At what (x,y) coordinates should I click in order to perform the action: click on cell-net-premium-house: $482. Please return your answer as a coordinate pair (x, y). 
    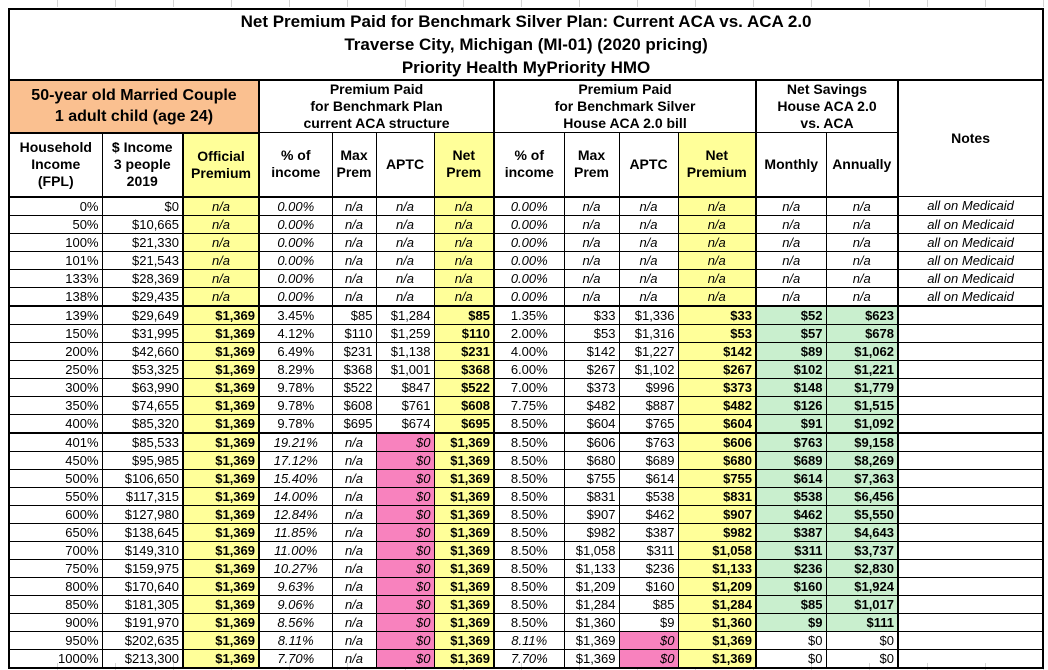
    Looking at the image, I should click on (717, 405).